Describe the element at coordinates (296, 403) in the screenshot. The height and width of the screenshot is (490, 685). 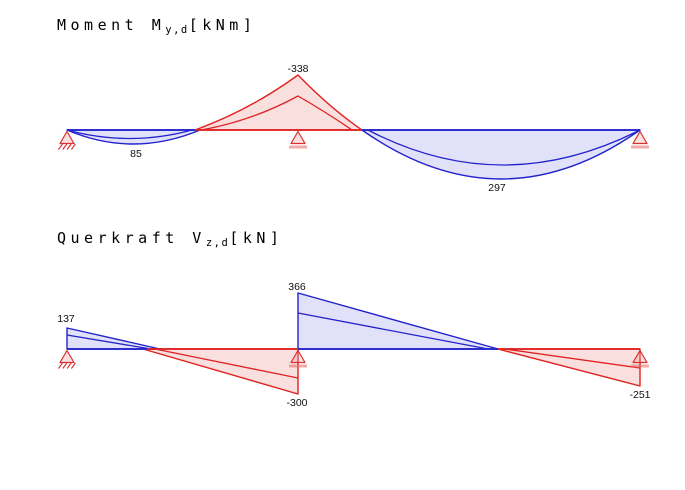
I see `shear-value-label: -300` at that location.